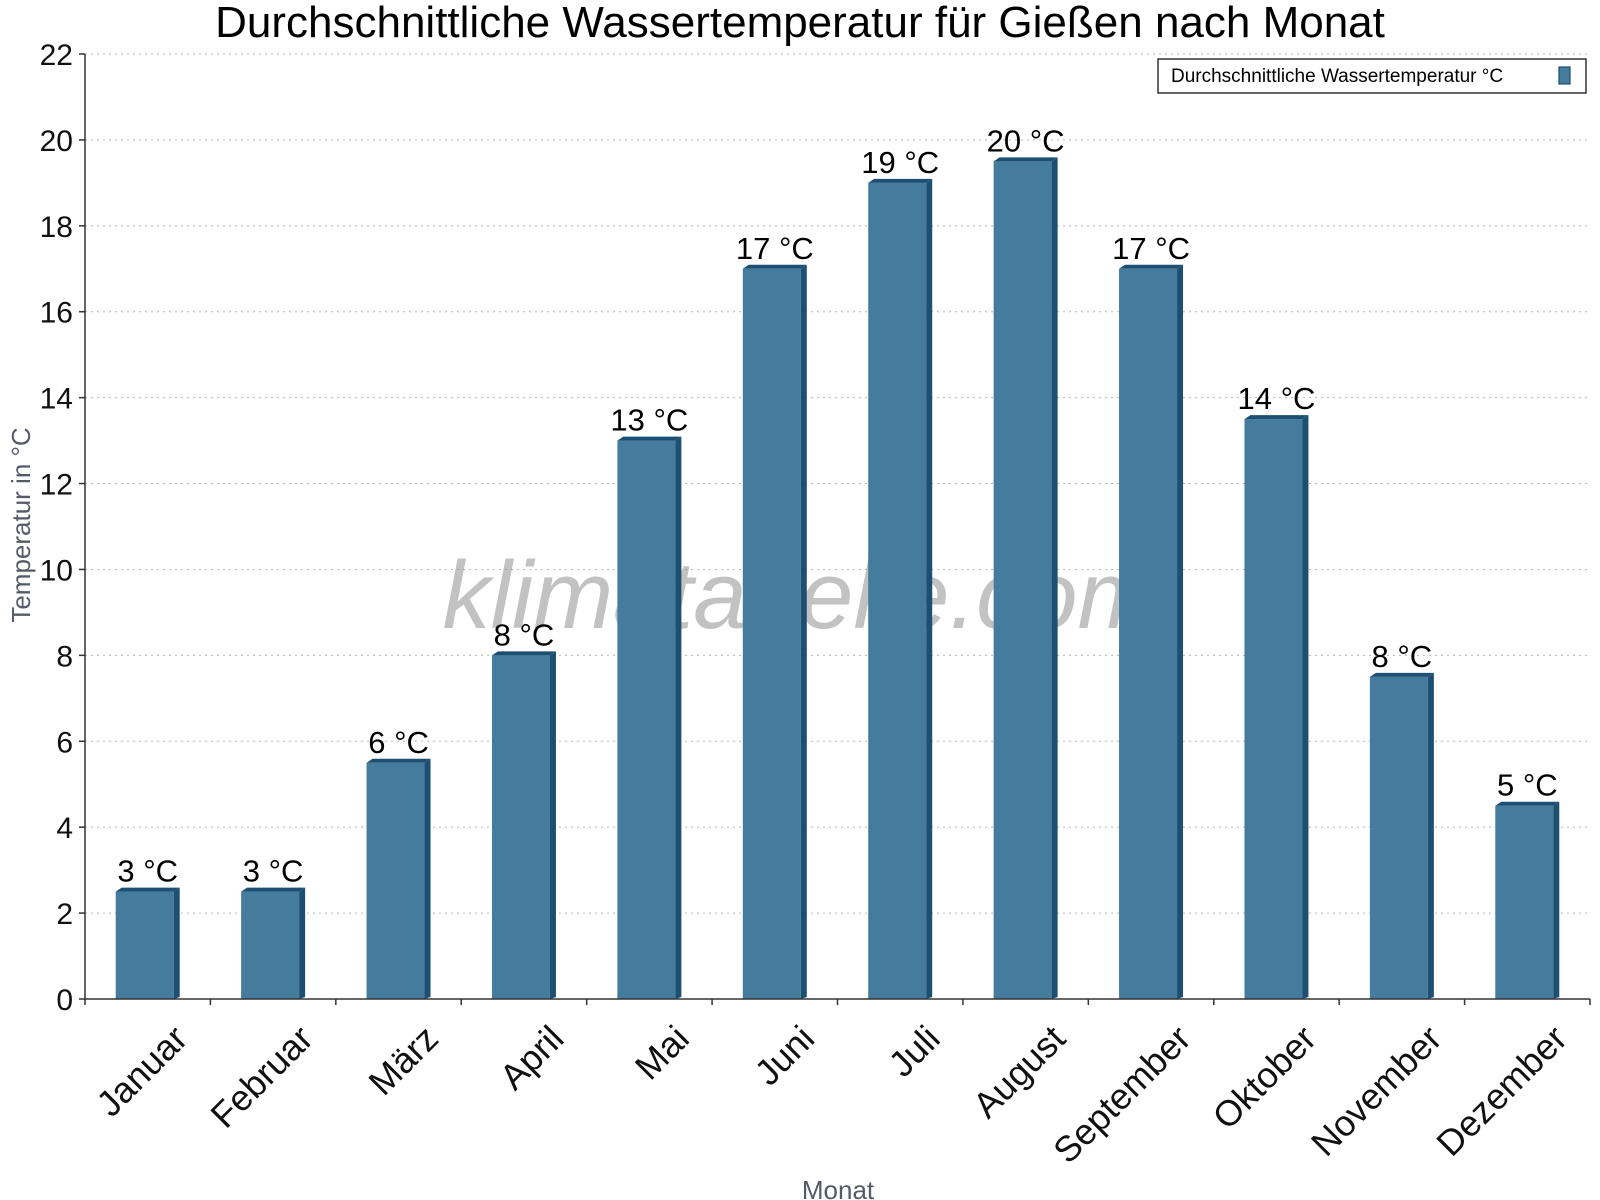 This screenshot has height=1200, width=1600. What do you see at coordinates (62, 528) in the screenshot?
I see `y-axis-ticks: 0 2 4 6 8 10 12 14 16 18 20 22` at bounding box center [62, 528].